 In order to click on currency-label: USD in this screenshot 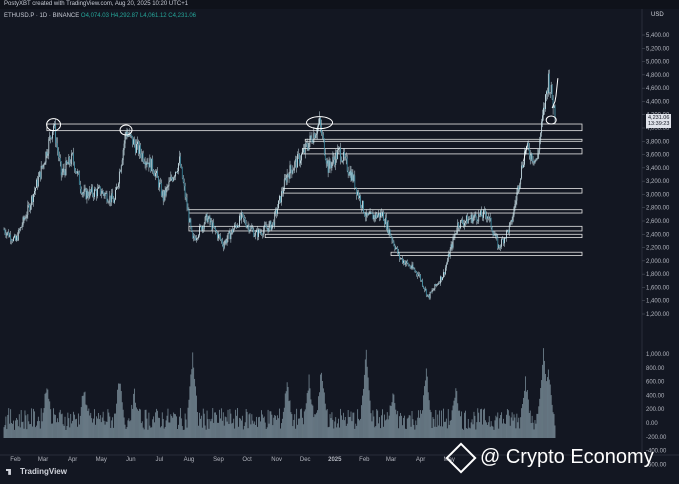, I will do `click(657, 15)`.